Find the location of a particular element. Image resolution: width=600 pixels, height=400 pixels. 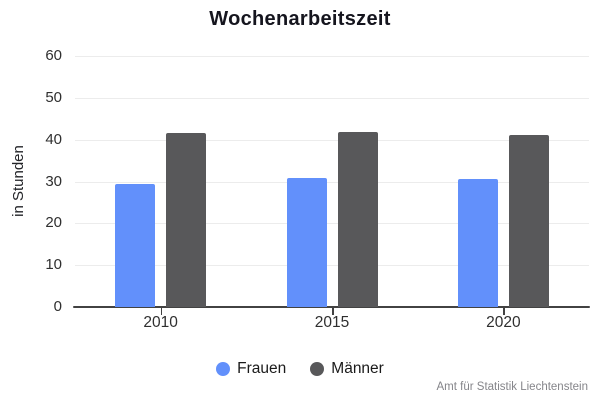

bar-frauen-2020 is located at coordinates (477, 242).